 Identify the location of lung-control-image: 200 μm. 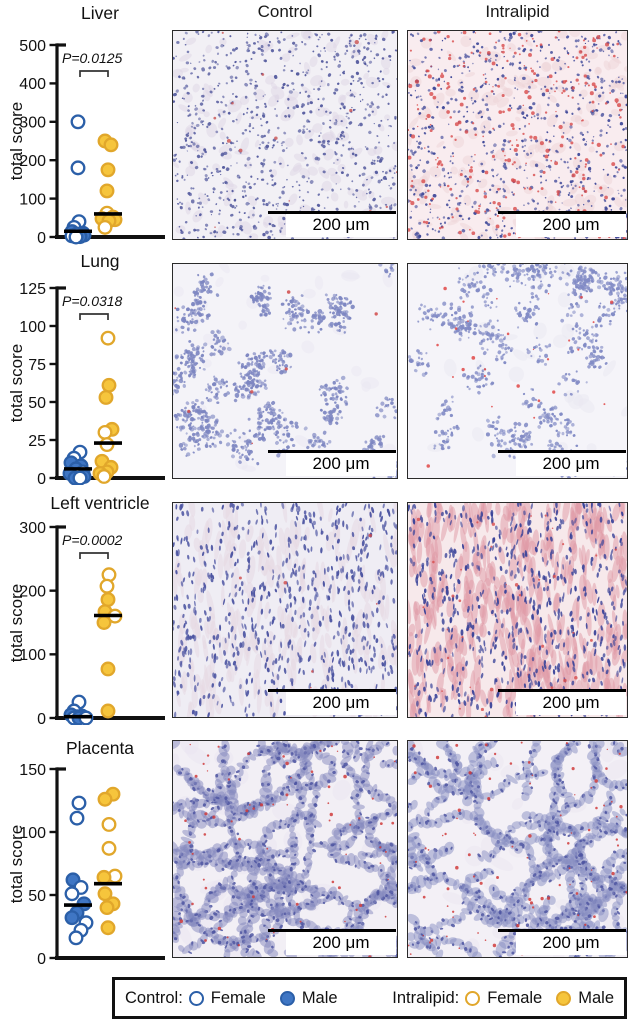
(285, 371).